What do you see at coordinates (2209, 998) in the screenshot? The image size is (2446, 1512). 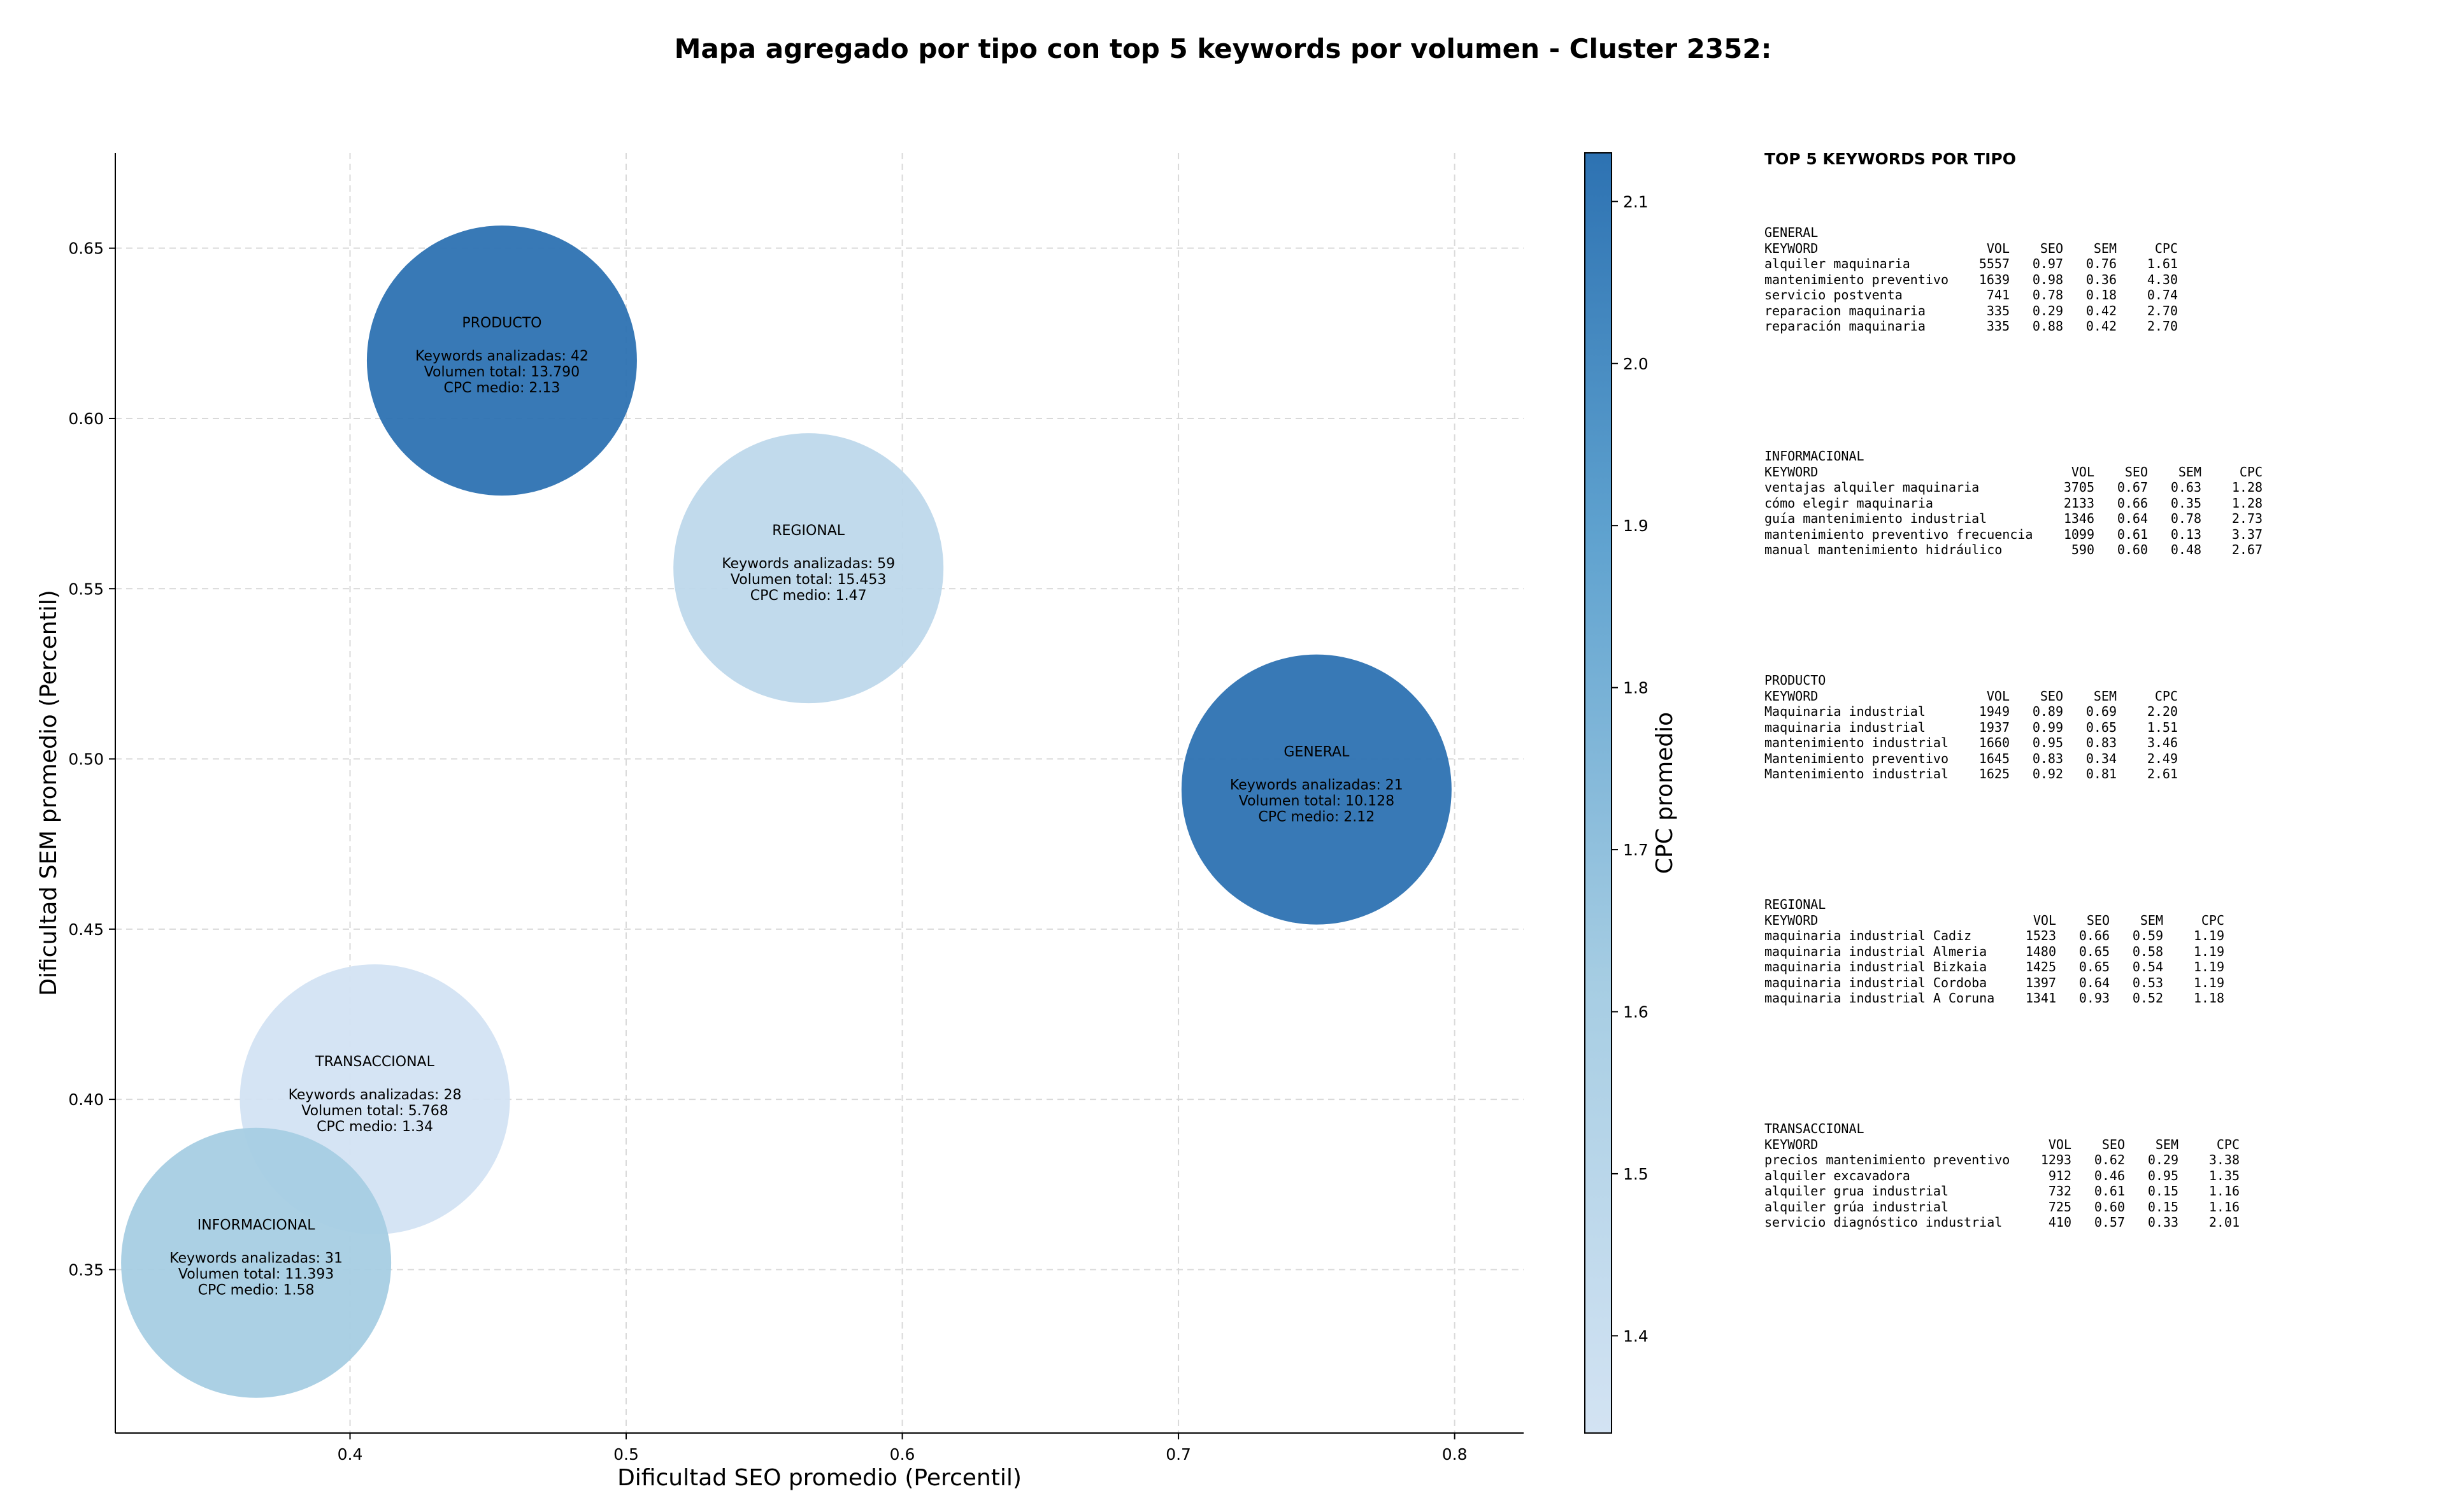 I see `value-cell: 1.18` at bounding box center [2209, 998].